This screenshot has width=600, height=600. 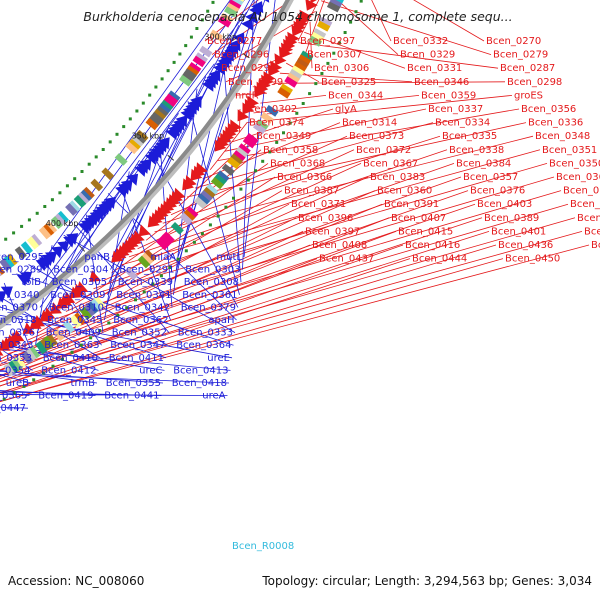 What do you see at coordinates (140, 320) in the screenshot?
I see `reverse_labels-label: Bcen_0362` at bounding box center [140, 320].